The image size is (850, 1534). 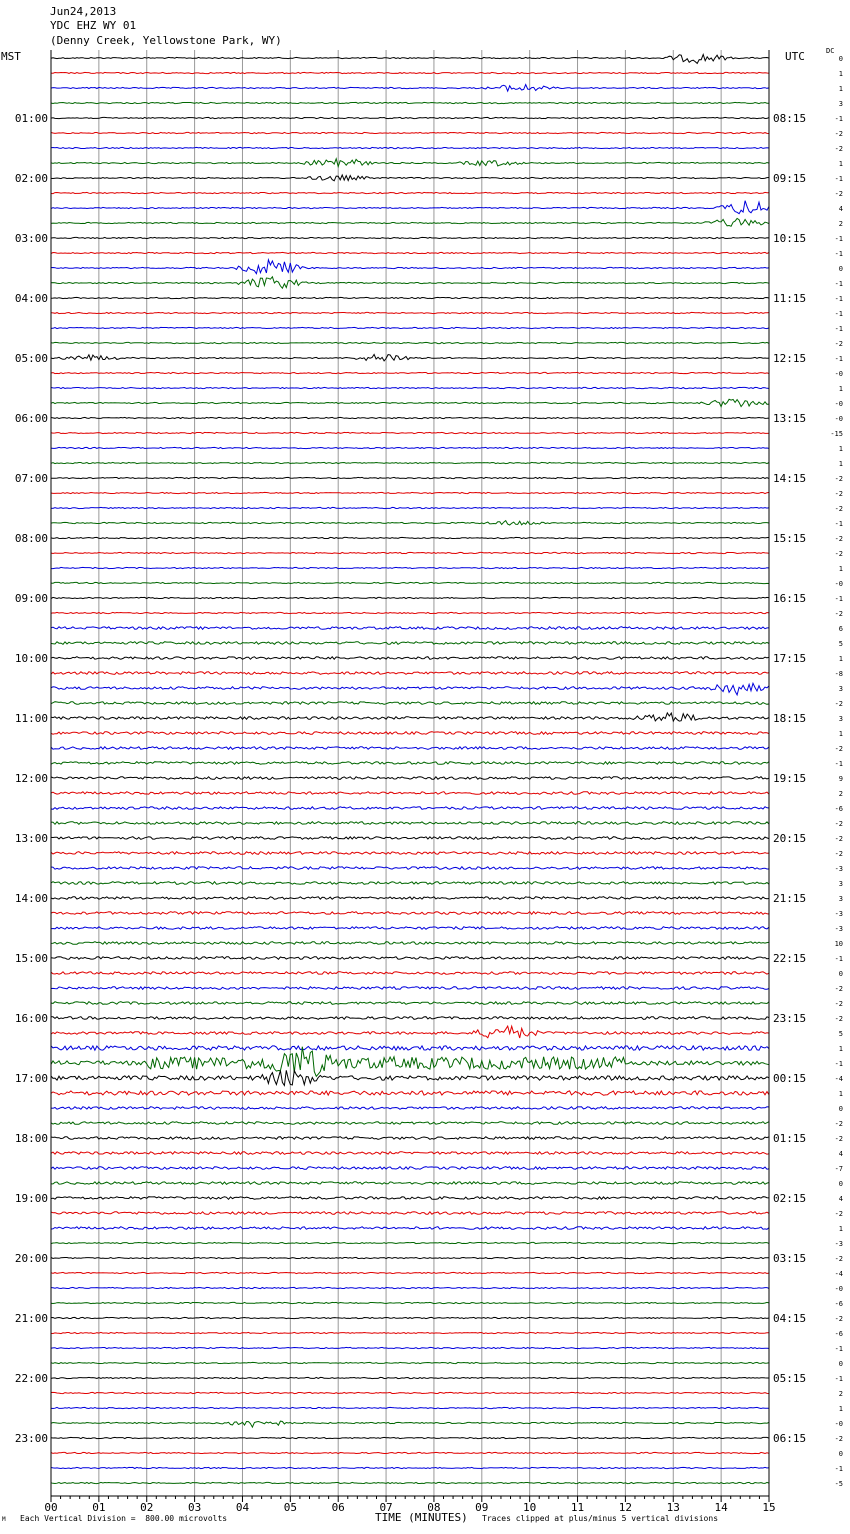 What do you see at coordinates (841, 1364) in the screenshot?
I see `dc-offset-87: 0` at bounding box center [841, 1364].